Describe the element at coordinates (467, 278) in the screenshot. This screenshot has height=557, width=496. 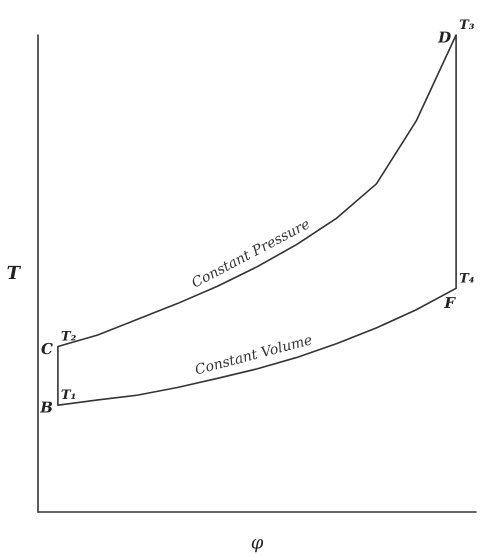
I see `annotation: T₄` at that location.